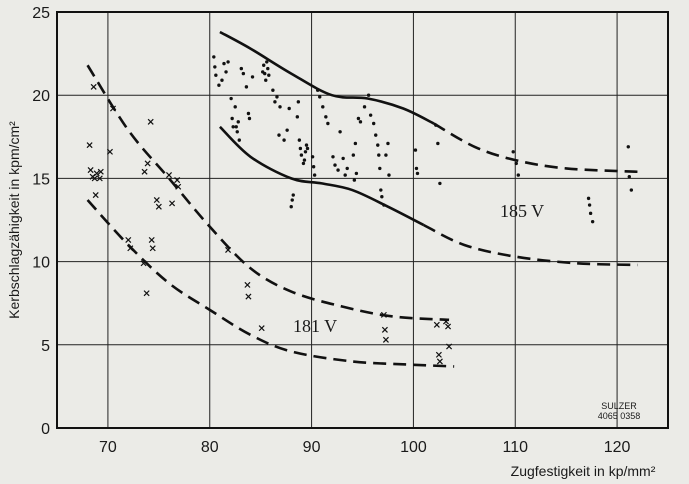  What do you see at coordinates (108, 447) in the screenshot?
I see `x-tick-70: 70` at bounding box center [108, 447].